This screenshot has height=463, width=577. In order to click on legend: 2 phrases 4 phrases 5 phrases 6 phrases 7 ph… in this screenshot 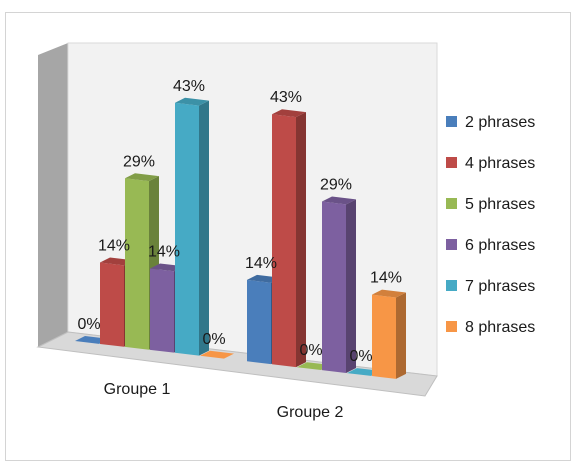, I will do `click(490, 225)`.